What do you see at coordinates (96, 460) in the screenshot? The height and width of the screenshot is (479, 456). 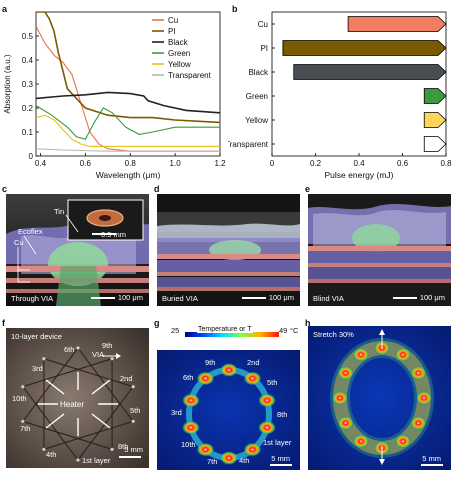 I see `layer-1-label: 1st layer` at bounding box center [96, 460].